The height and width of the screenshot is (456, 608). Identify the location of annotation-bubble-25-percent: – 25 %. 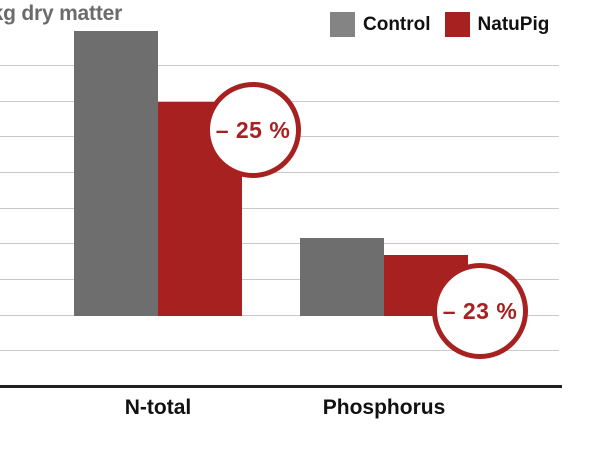
(253, 130).